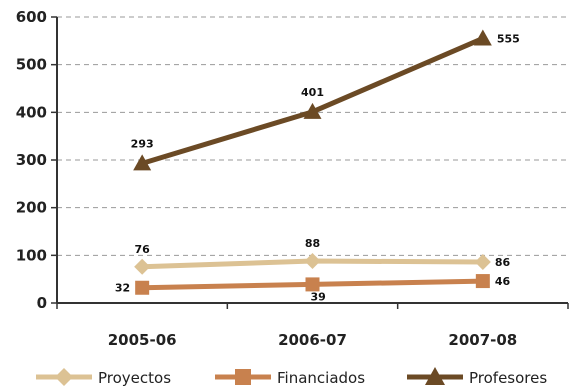  Describe the element at coordinates (31, 65) in the screenshot. I see `y-tick-label: 500` at that location.